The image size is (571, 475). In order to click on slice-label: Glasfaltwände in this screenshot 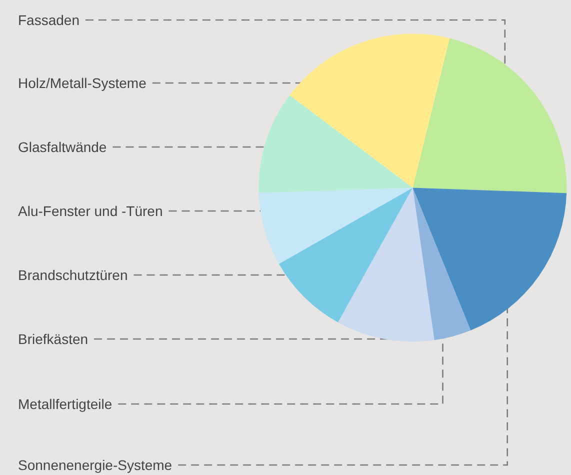, I will do `click(62, 146)`.